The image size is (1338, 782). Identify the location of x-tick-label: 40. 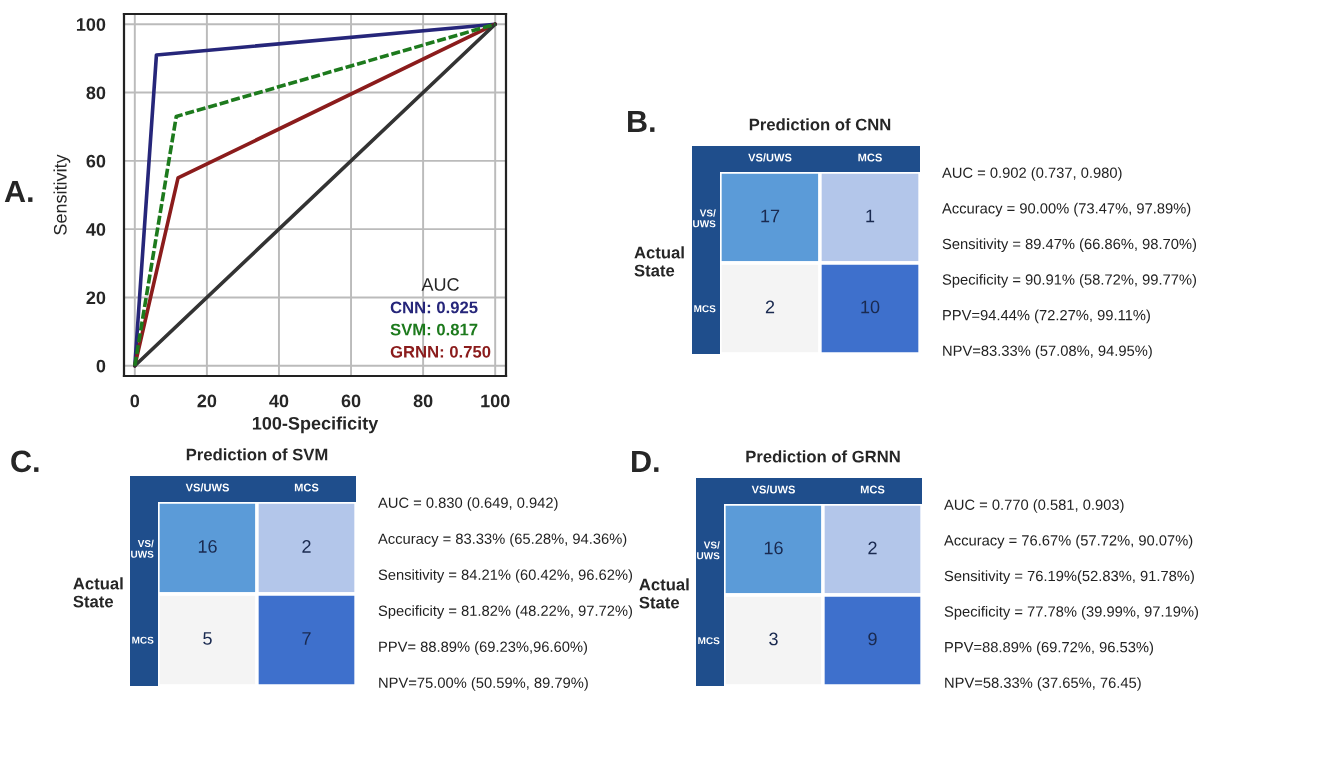
(279, 401).